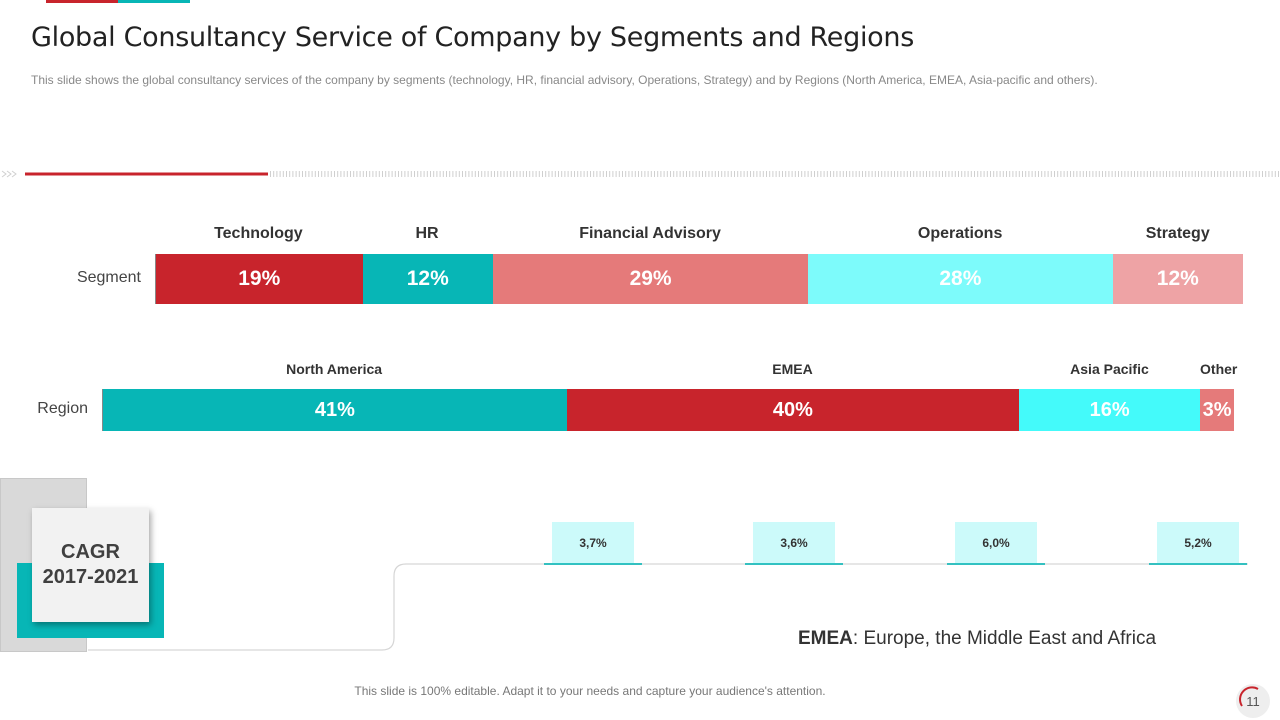 Image resolution: width=1280 pixels, height=720 pixels. What do you see at coordinates (108, 277) in the screenshot?
I see `segment-row-label: Segment` at bounding box center [108, 277].